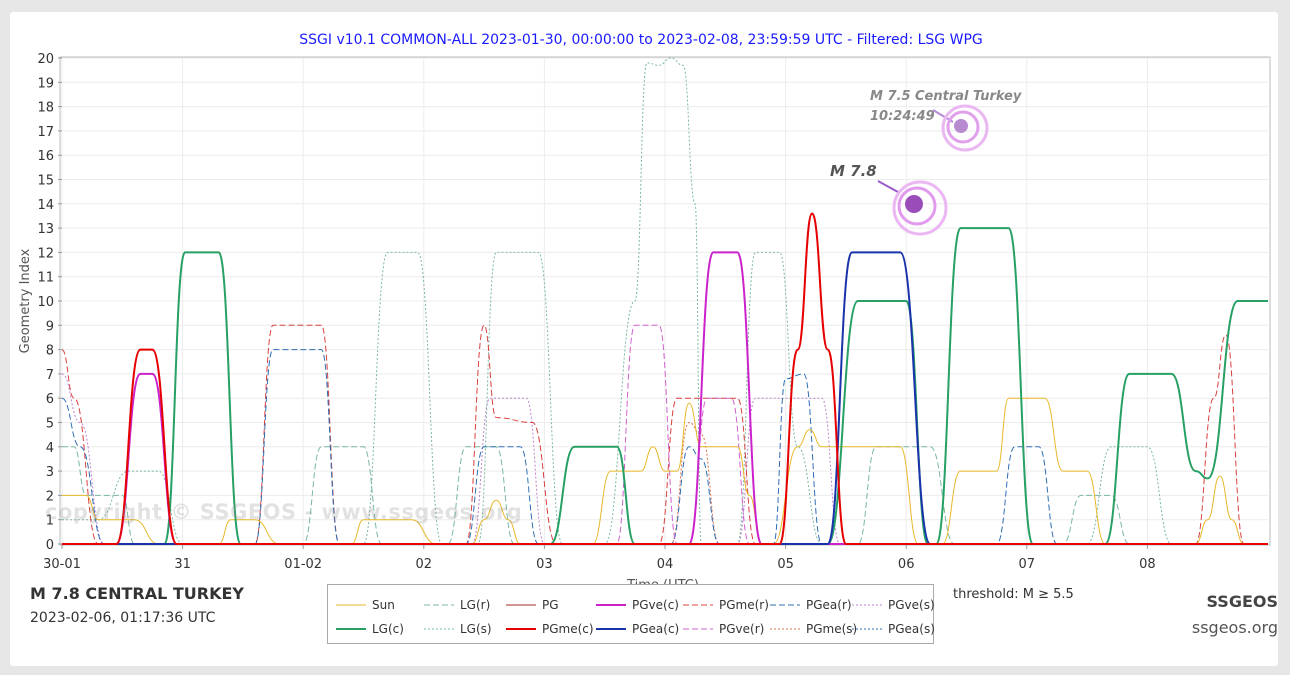 The image size is (1290, 675). I want to click on legend-item: PGve(c), so click(637, 605).